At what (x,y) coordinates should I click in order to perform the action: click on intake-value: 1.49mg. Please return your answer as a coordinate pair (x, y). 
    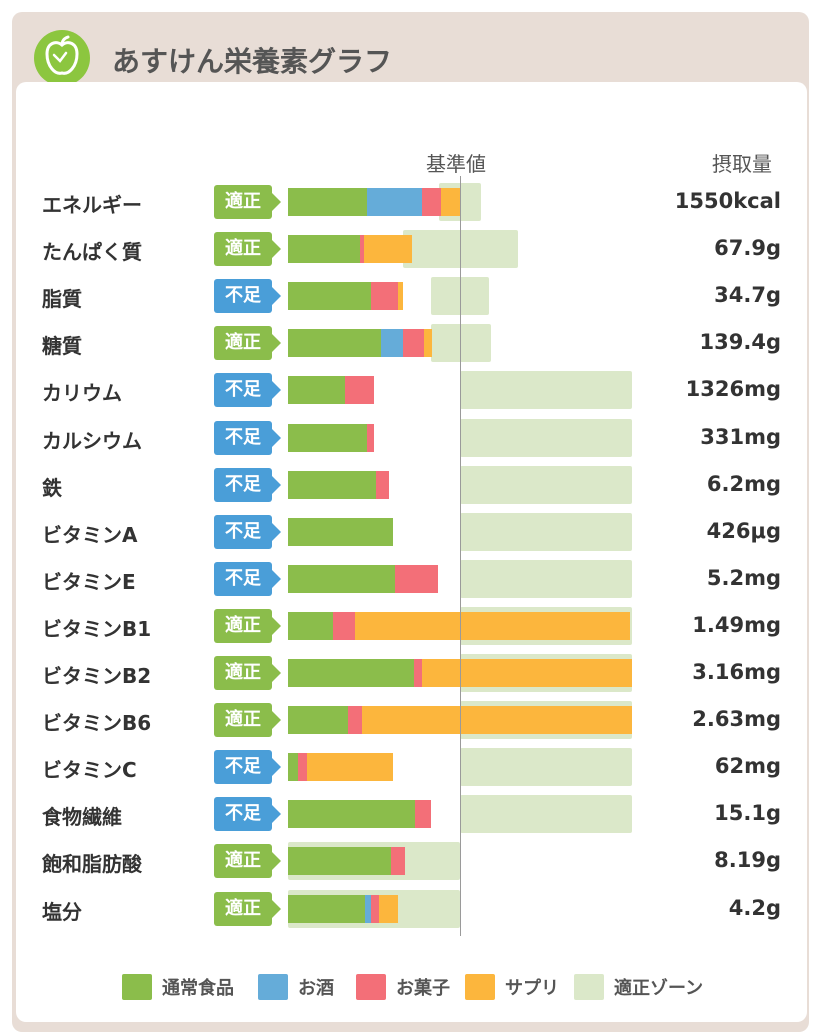
    Looking at the image, I should click on (736, 624).